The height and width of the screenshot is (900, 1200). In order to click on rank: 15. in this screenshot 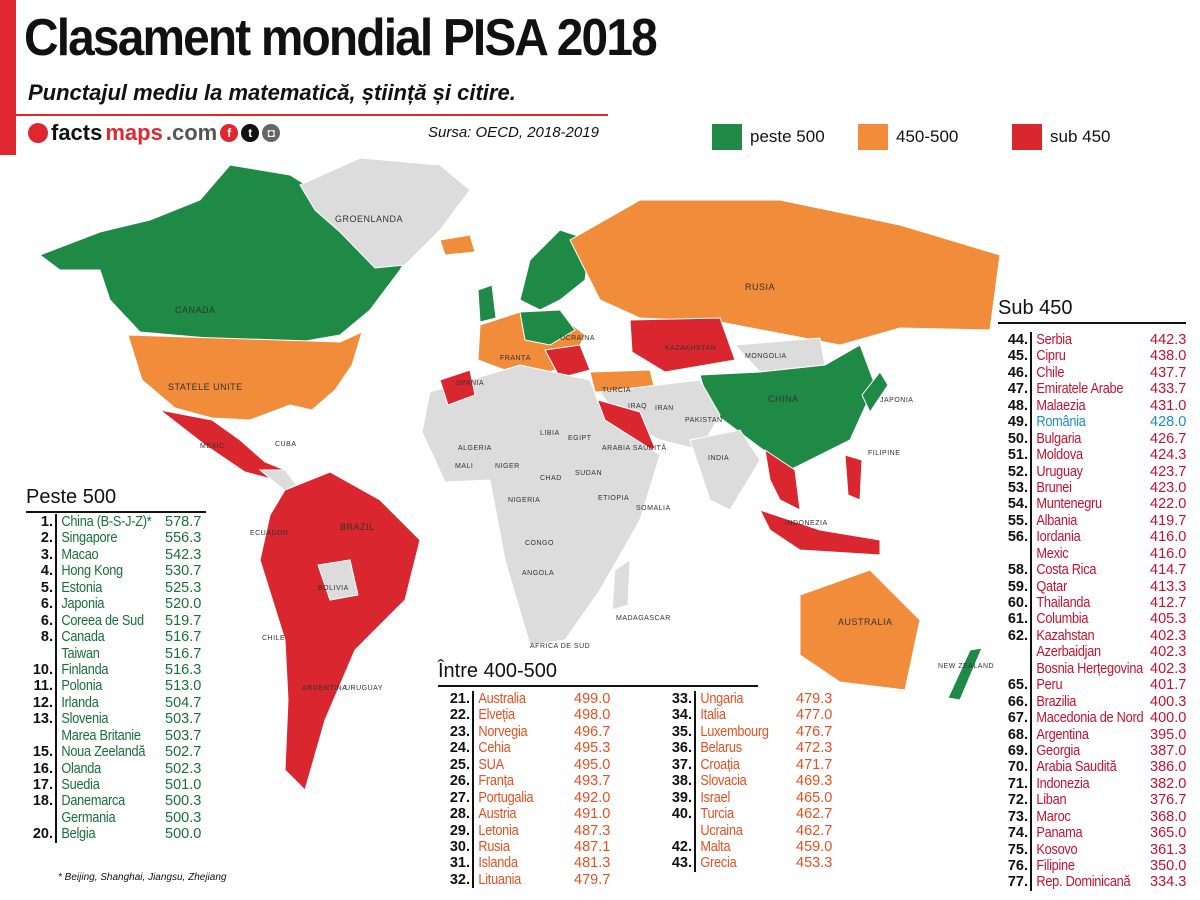, I will do `click(42, 752)`.